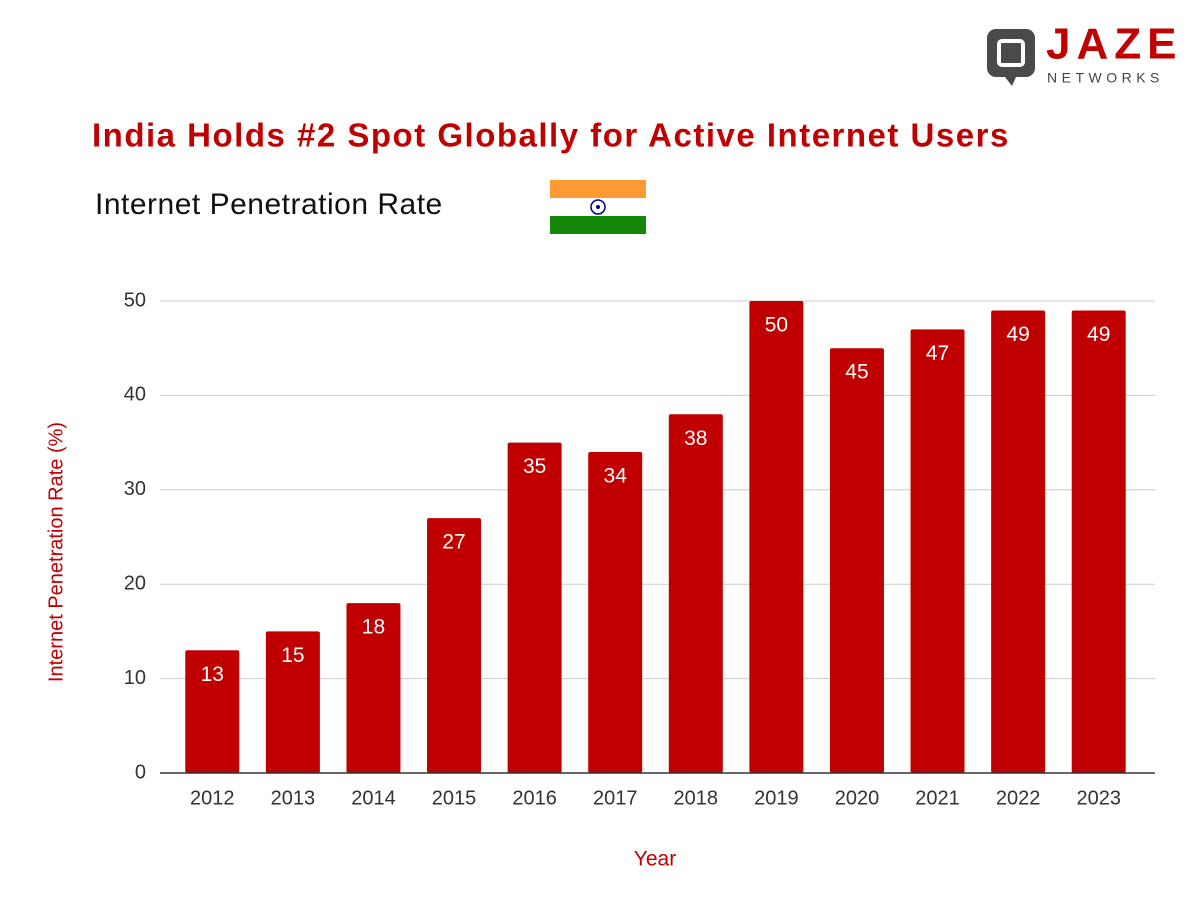  I want to click on value-label: 38, so click(695, 438).